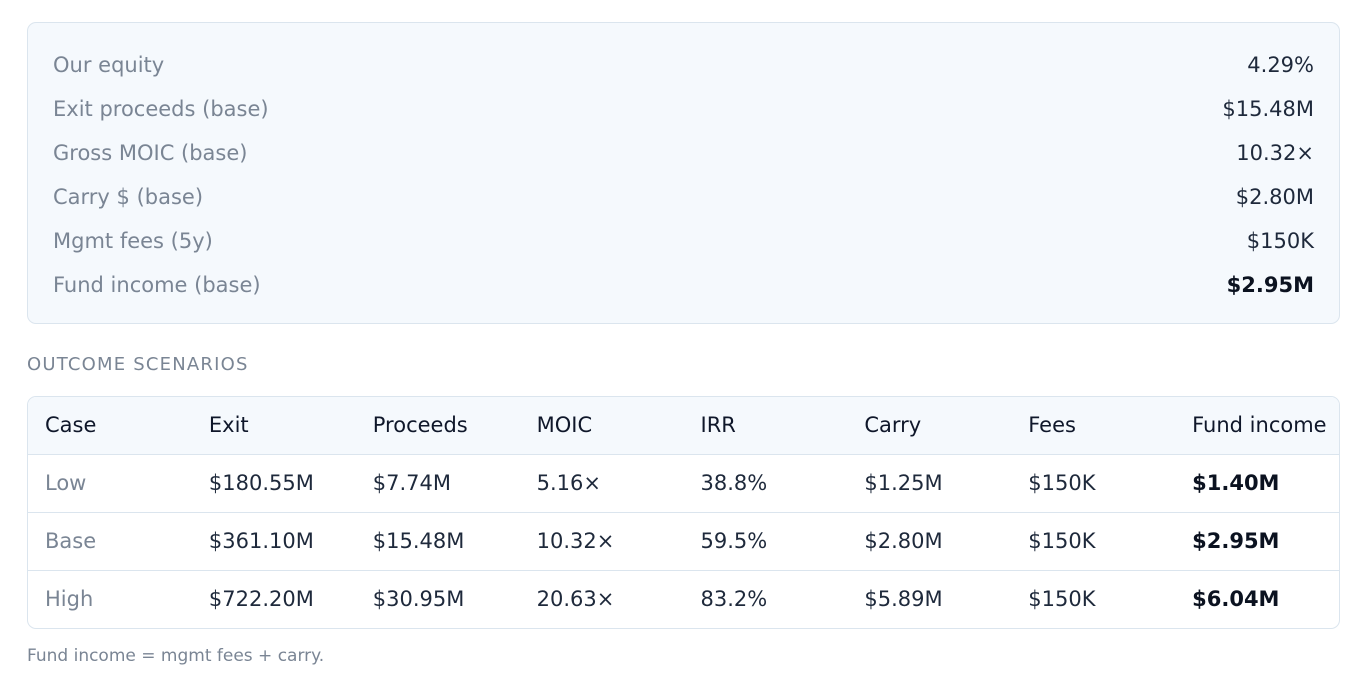  What do you see at coordinates (765, 540) in the screenshot?
I see `cell-irr: 59.5%` at bounding box center [765, 540].